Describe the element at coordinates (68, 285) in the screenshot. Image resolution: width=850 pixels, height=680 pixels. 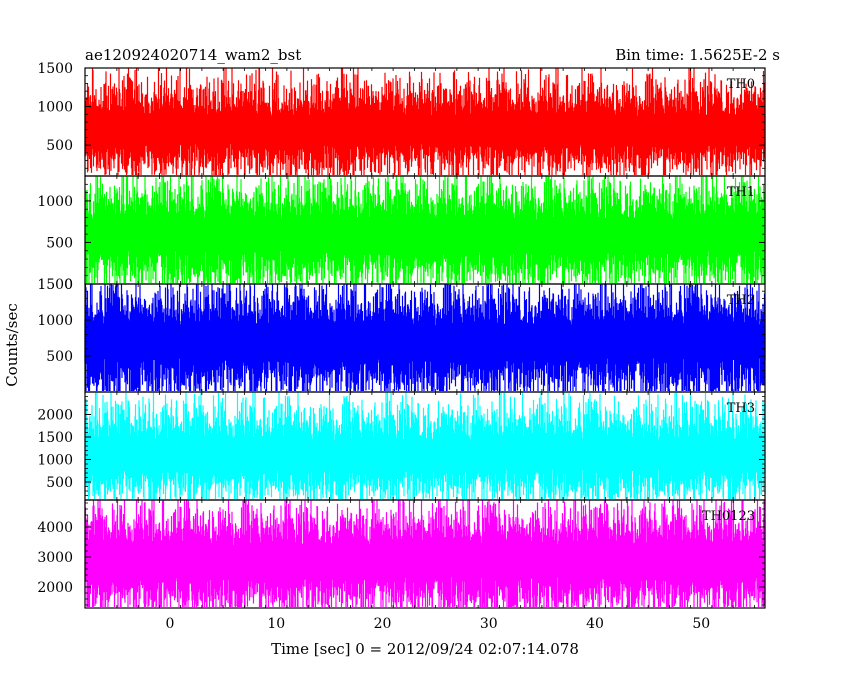
I see `y-tick-label: 0` at that location.